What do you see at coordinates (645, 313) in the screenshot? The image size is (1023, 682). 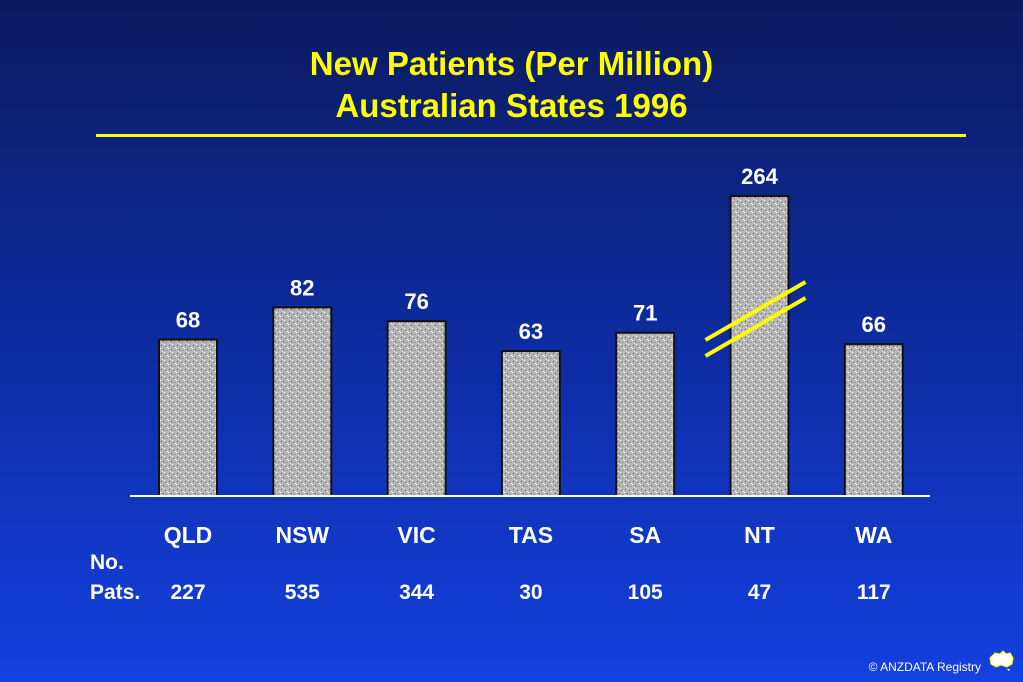 I see `value-label-sa: 71` at bounding box center [645, 313].